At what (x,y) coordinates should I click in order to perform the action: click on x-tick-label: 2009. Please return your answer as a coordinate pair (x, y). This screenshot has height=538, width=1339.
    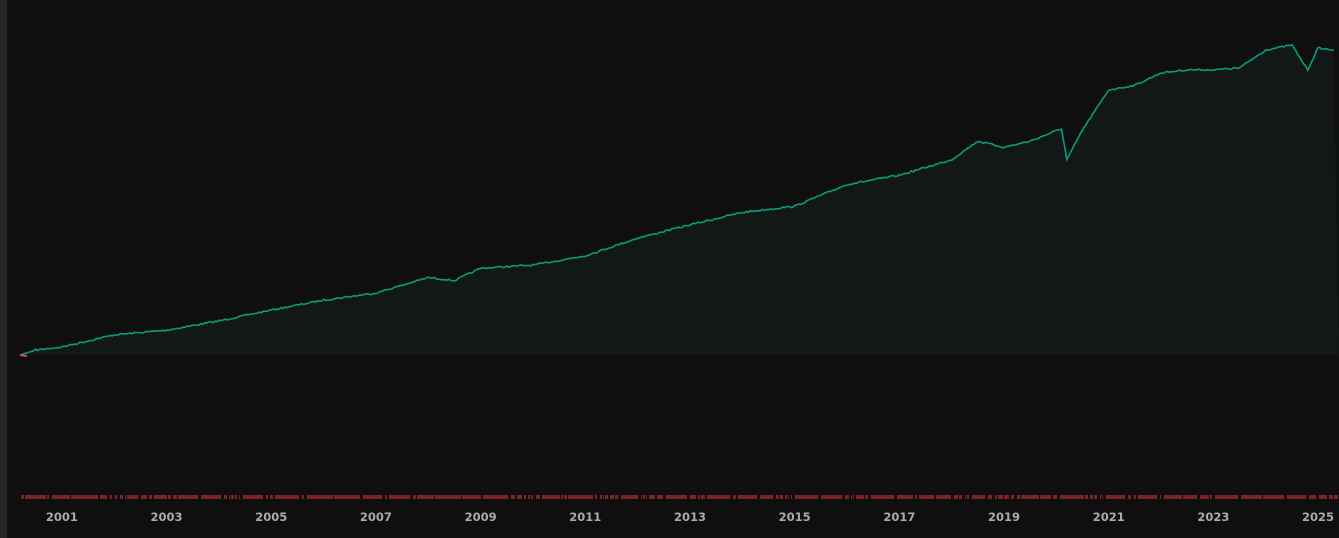
    Looking at the image, I should click on (481, 517).